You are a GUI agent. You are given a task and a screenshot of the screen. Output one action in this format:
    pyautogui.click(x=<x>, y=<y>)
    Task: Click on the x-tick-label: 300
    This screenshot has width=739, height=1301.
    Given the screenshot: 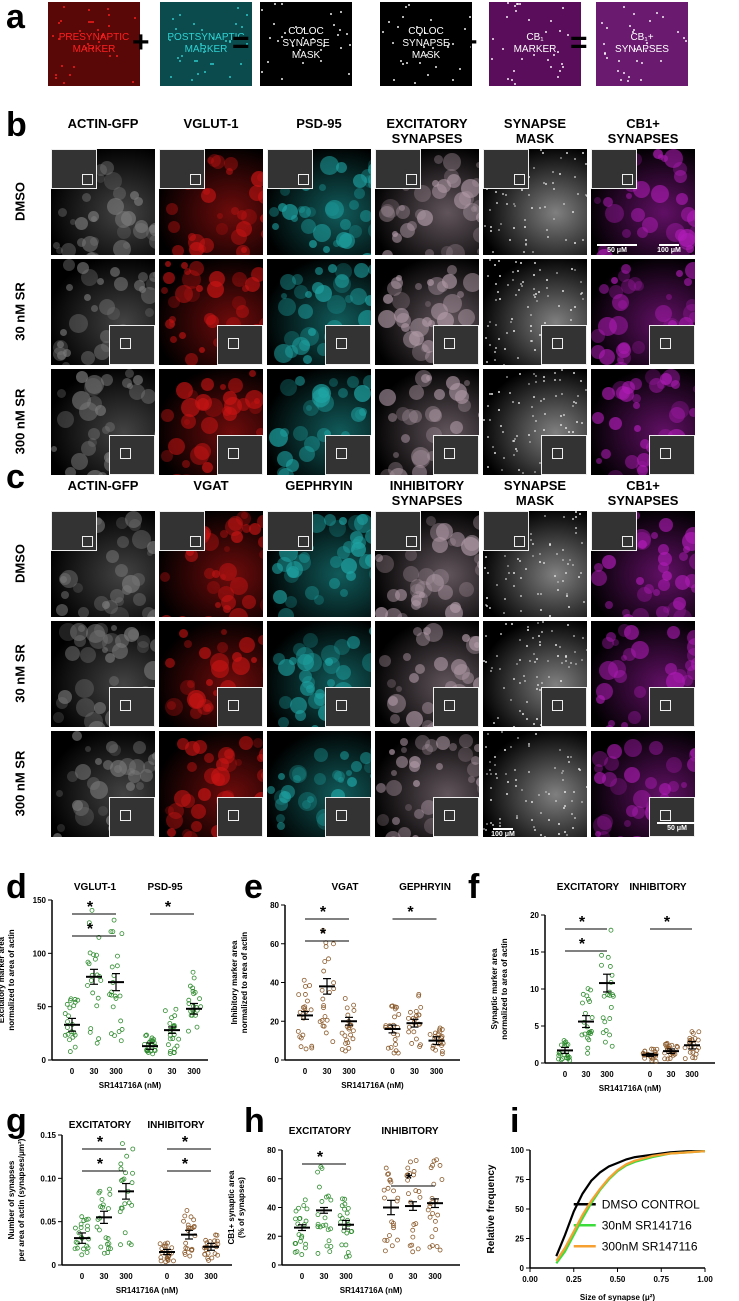 What is the action you would take?
    pyautogui.click(x=346, y=1276)
    